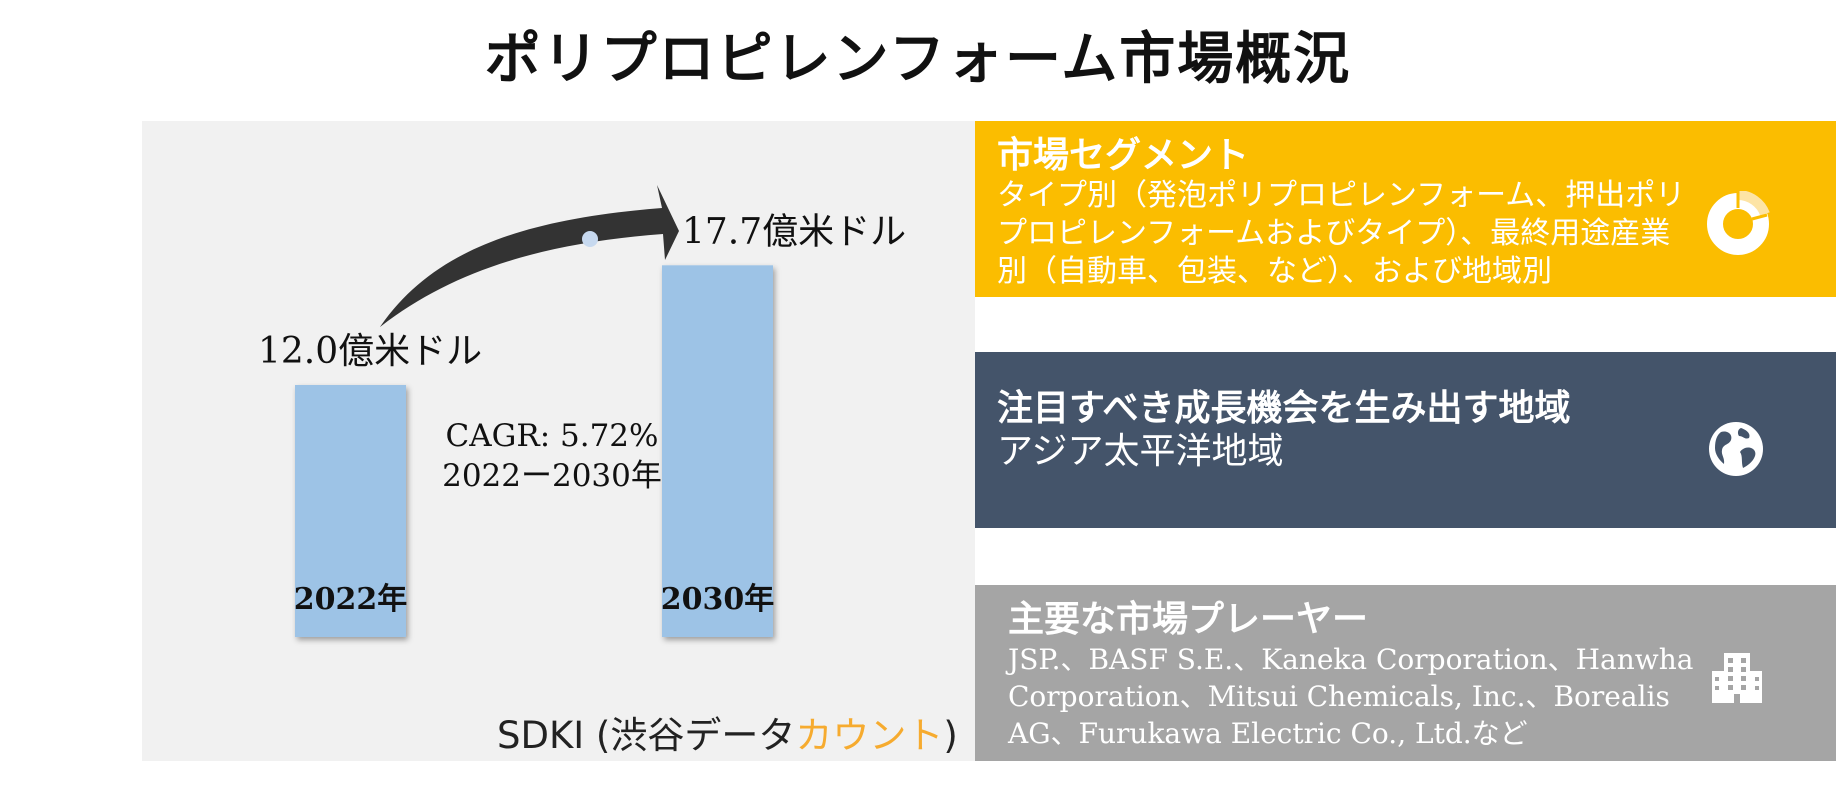 The image size is (1836, 798). What do you see at coordinates (1738, 223) in the screenshot?
I see `donut-chart-icon` at bounding box center [1738, 223].